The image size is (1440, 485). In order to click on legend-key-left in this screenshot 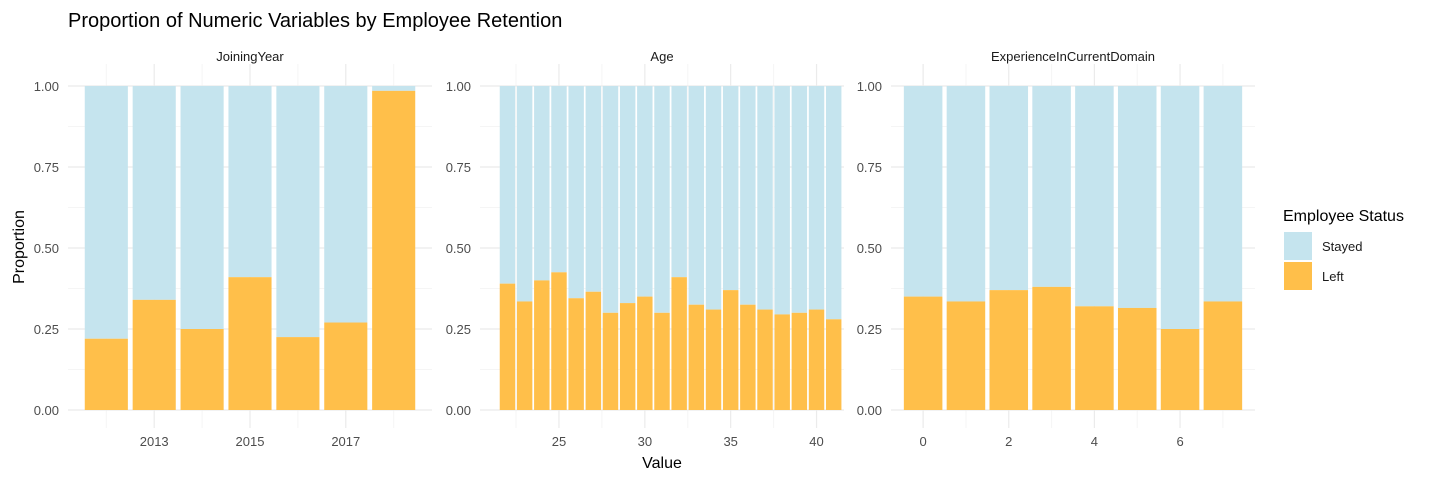, I will do `click(1298, 276)`.